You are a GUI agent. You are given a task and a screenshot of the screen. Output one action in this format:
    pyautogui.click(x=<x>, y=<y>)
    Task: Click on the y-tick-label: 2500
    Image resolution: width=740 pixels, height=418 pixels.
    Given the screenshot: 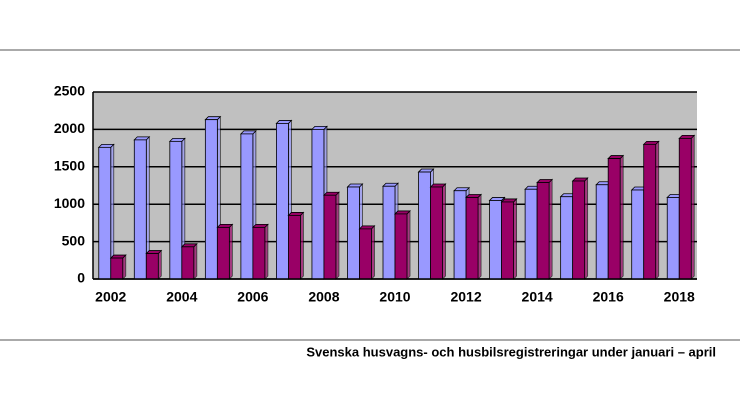 What is the action you would take?
    pyautogui.click(x=69, y=91)
    